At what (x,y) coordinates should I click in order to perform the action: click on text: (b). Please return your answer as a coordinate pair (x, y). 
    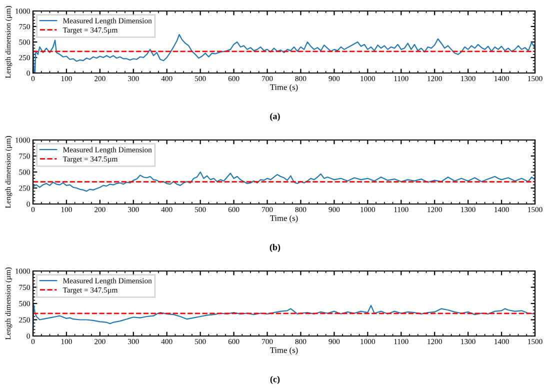
    Looking at the image, I should click on (275, 248).